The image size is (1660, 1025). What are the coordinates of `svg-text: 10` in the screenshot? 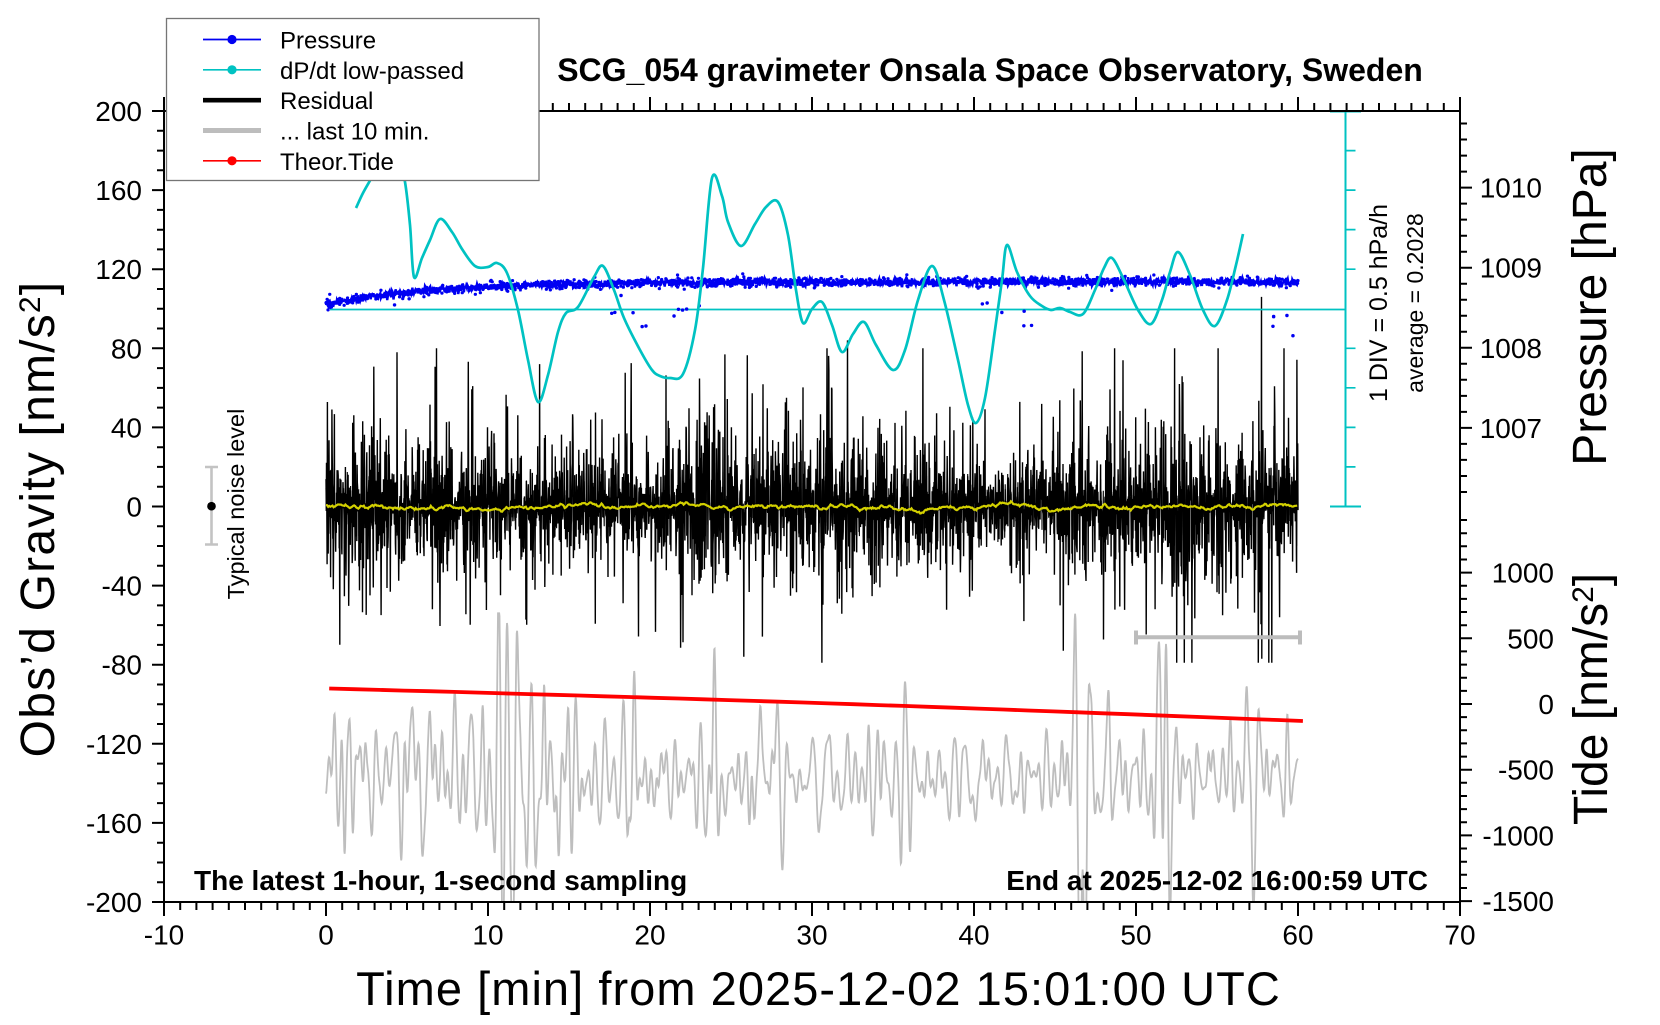 It's located at (487, 935).